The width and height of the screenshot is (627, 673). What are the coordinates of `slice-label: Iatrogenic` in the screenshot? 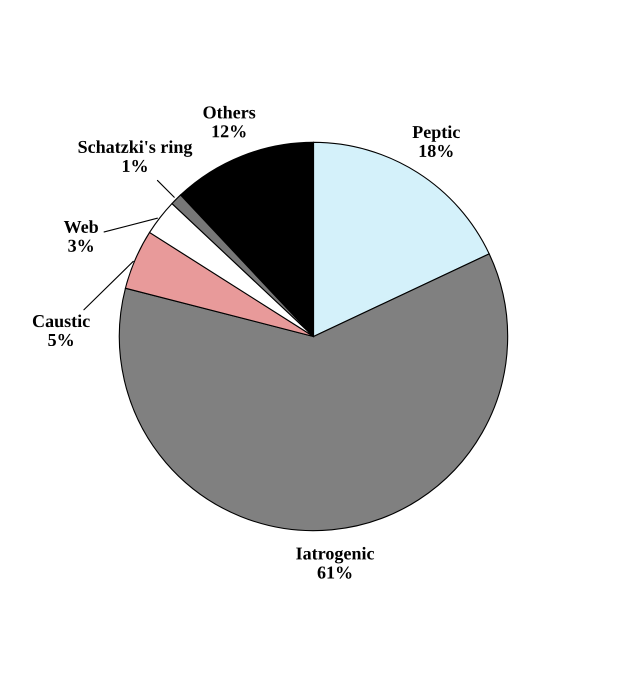 It's located at (335, 555).